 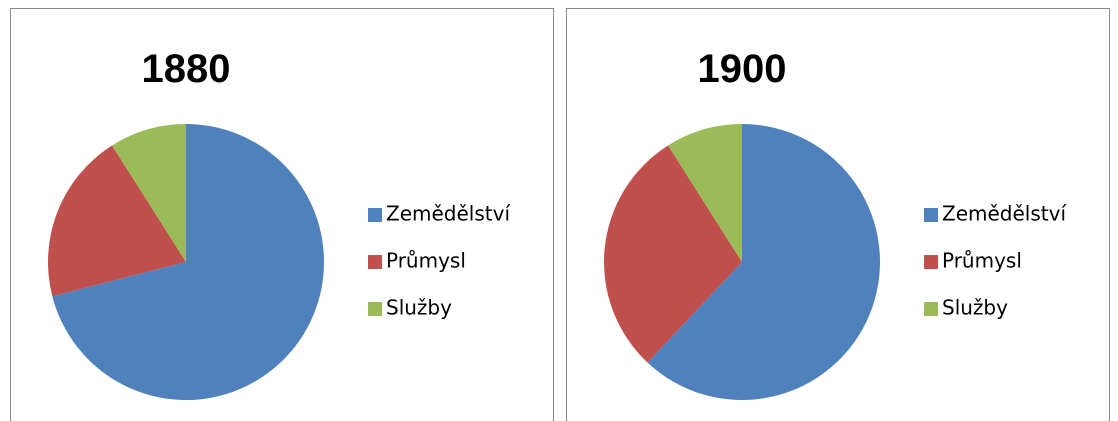 What do you see at coordinates (742, 69) in the screenshot?
I see `chart-title: 1900` at bounding box center [742, 69].